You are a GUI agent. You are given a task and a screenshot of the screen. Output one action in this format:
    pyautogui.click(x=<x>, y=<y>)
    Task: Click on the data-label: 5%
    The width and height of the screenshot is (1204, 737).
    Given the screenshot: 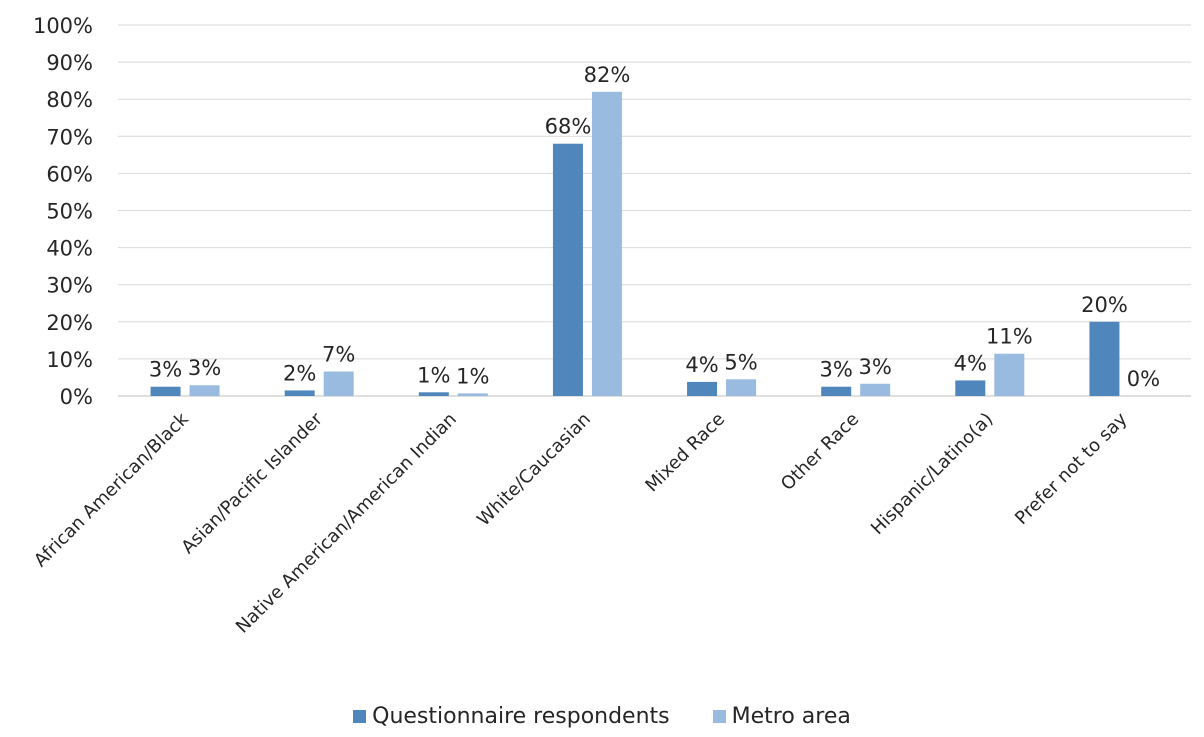 What is the action you would take?
    pyautogui.click(x=740, y=362)
    